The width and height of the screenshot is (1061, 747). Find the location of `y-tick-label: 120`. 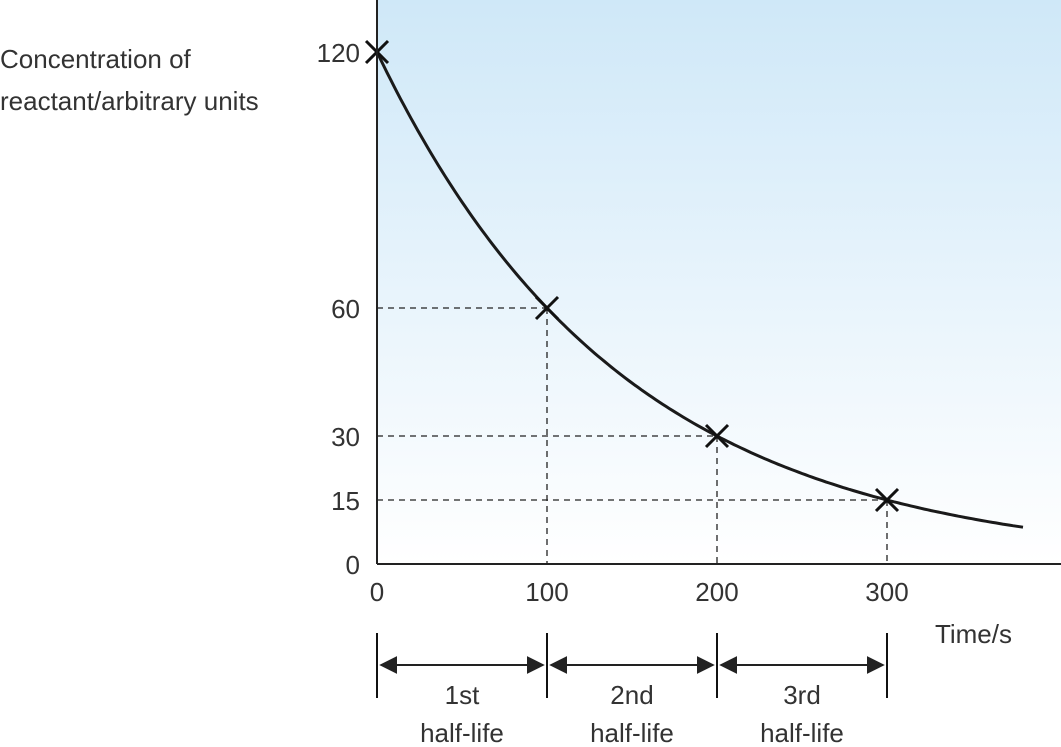

y-tick-label: 120 is located at coordinates (338, 53).